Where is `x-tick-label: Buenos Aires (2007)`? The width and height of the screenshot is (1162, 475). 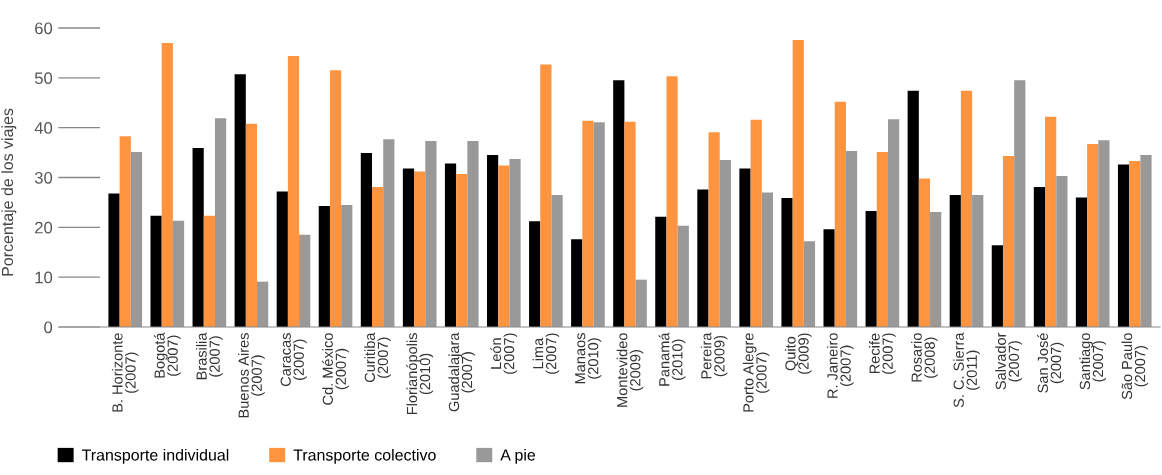
x-tick-label: Buenos Aires (2007) is located at coordinates (251, 375).